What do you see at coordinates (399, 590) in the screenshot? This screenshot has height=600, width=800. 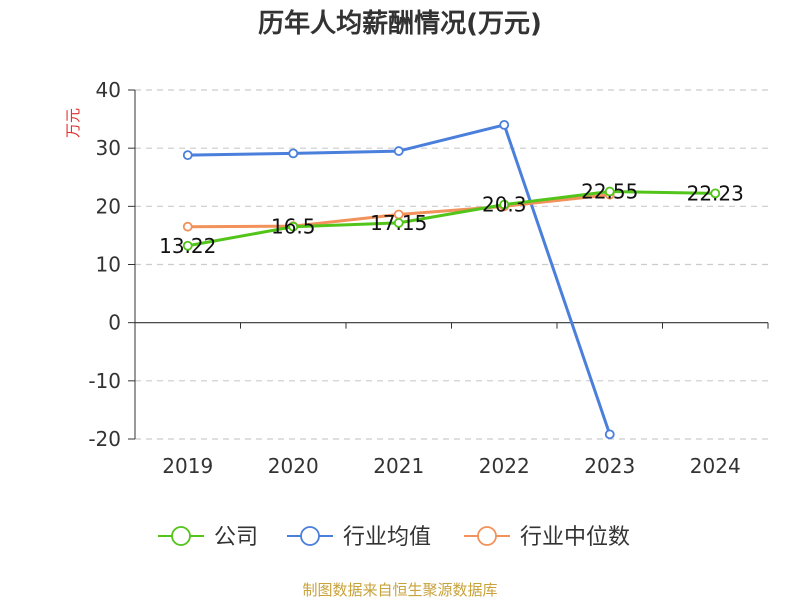 I see `source-note: 制图数据来自恒生聚源数据库` at bounding box center [399, 590].